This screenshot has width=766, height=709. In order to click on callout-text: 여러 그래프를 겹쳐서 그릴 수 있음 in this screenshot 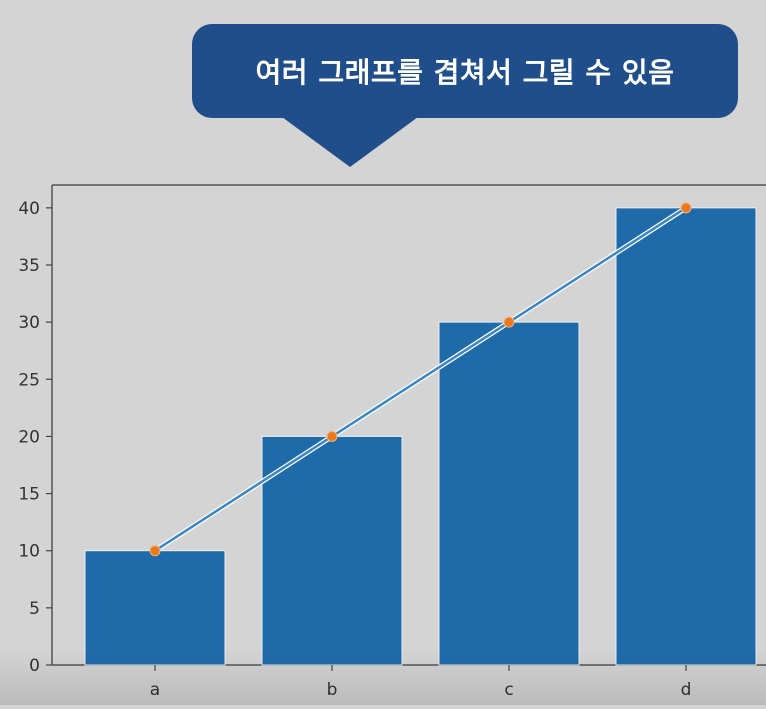, I will do `click(465, 72)`.